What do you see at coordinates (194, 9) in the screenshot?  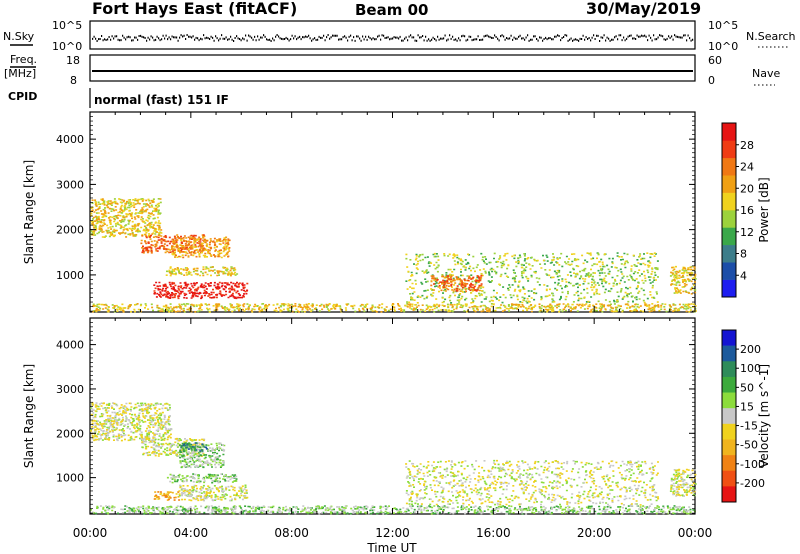 I see `station-title: Fort Hays East (fitACF)` at bounding box center [194, 9].